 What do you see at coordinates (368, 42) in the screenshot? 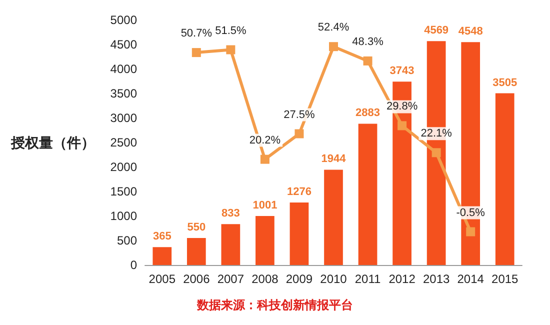
I see `data-label: 48.3%` at bounding box center [368, 42].